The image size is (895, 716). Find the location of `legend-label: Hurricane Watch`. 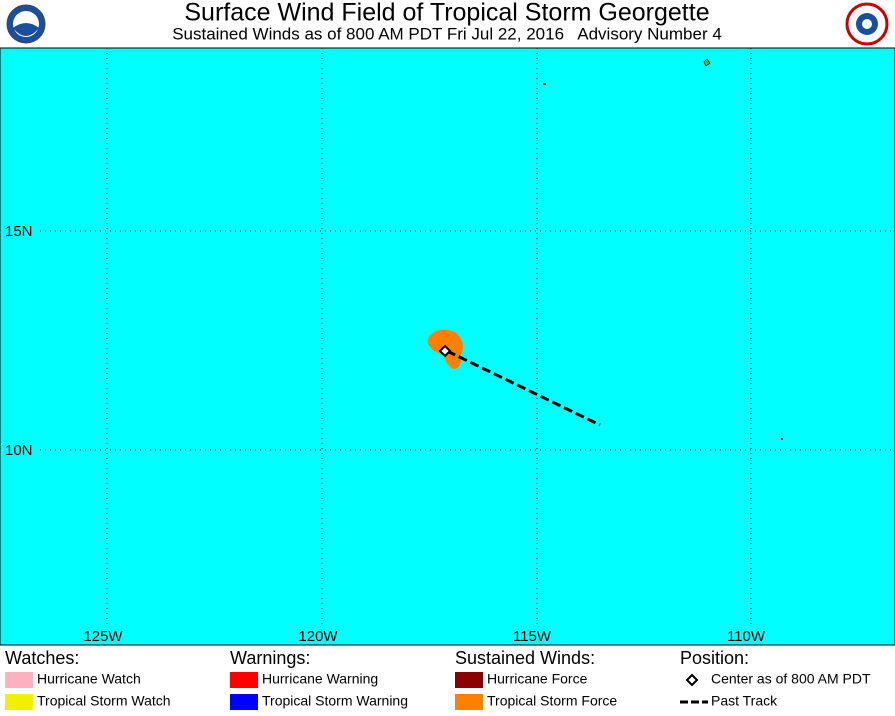

legend-label: Hurricane Watch is located at coordinates (89, 679).